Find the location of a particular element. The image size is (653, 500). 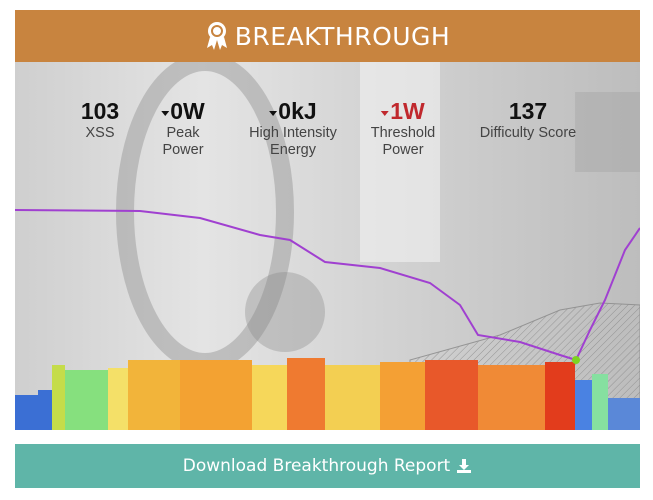

stat-value: 103 is located at coordinates (100, 111).